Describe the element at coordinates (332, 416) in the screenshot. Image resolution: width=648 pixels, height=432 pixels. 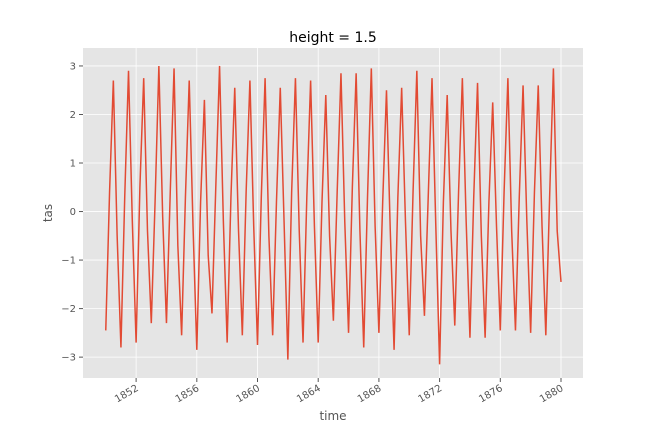
I see `x-axis-label: time` at that location.